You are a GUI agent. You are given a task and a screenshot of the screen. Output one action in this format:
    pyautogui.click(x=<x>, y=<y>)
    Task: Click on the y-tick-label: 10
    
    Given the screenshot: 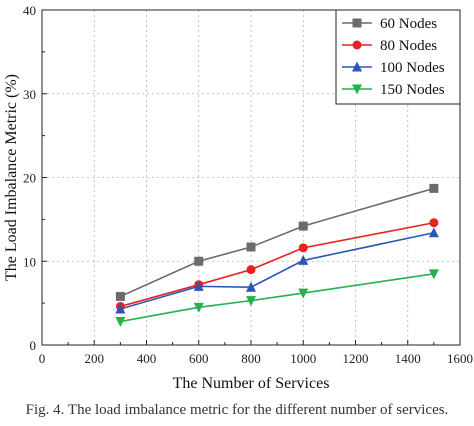 What is the action you would take?
    pyautogui.click(x=29, y=261)
    